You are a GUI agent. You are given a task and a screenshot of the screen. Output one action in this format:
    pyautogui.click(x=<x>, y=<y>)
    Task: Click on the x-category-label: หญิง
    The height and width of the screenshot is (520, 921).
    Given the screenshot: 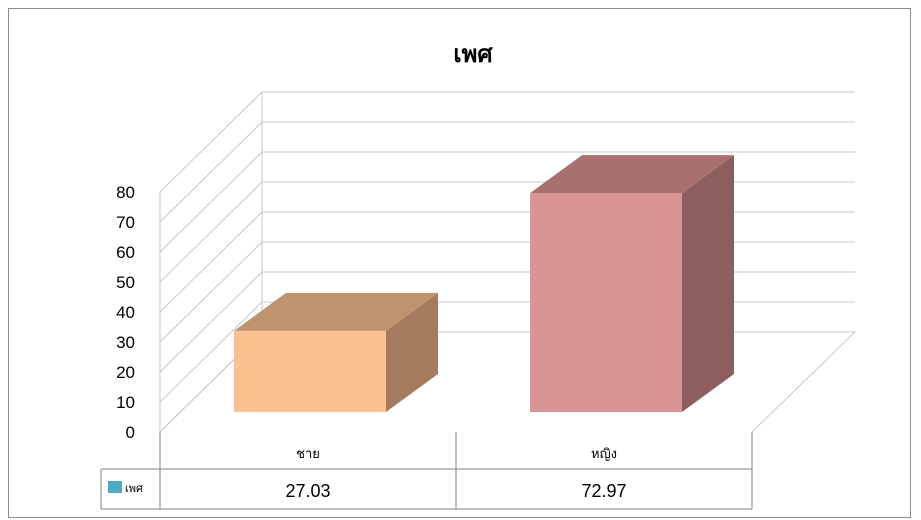 What is the action you would take?
    pyautogui.click(x=604, y=454)
    